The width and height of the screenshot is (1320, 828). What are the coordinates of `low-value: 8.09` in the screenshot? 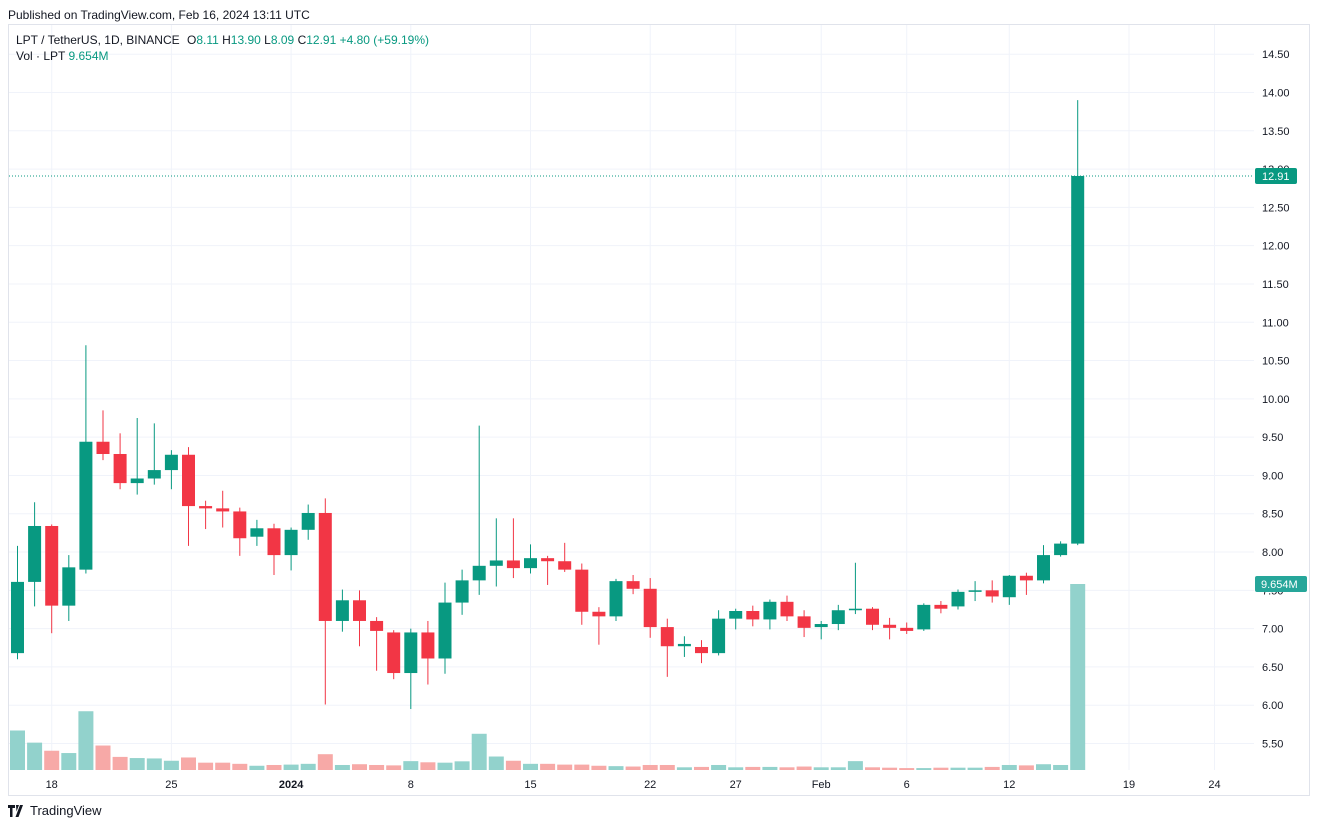 It's located at (282, 40).